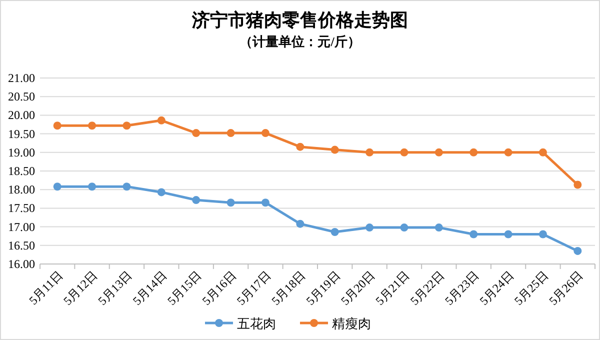  What do you see at coordinates (21, 245) in the screenshot?
I see `y-tick-label: 16.50` at bounding box center [21, 245].